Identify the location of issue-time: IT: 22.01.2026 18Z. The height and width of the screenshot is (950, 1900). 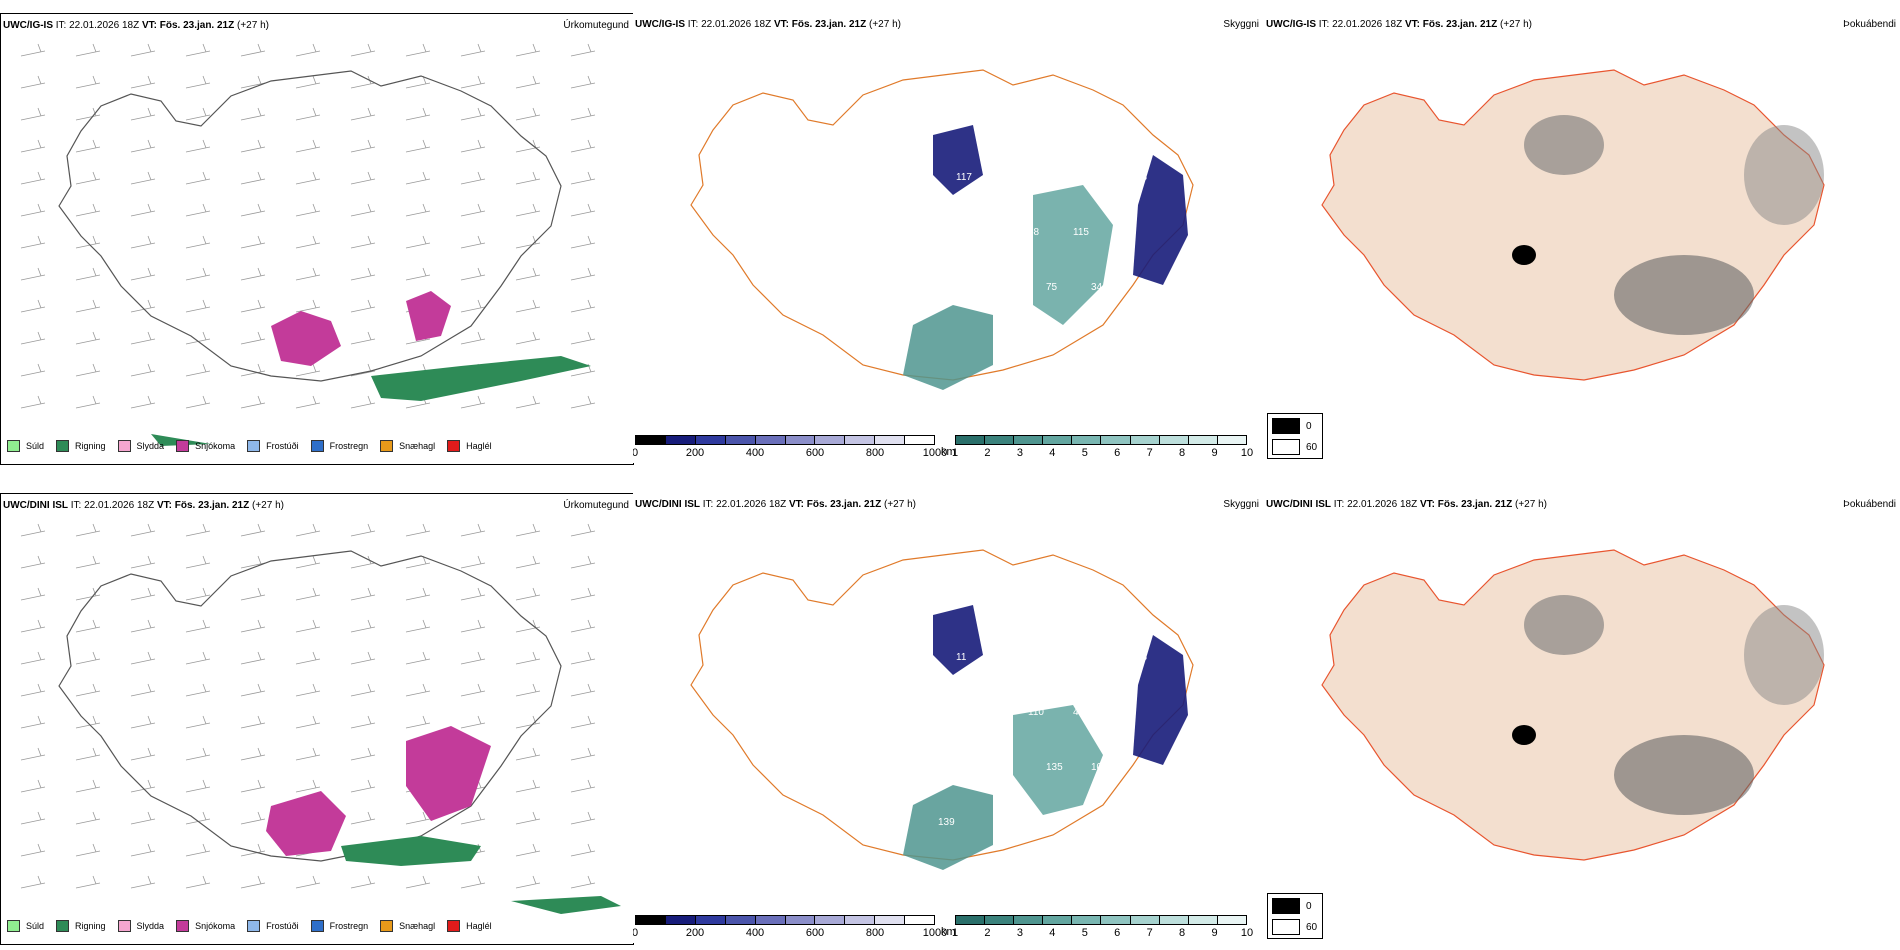
(112, 505).